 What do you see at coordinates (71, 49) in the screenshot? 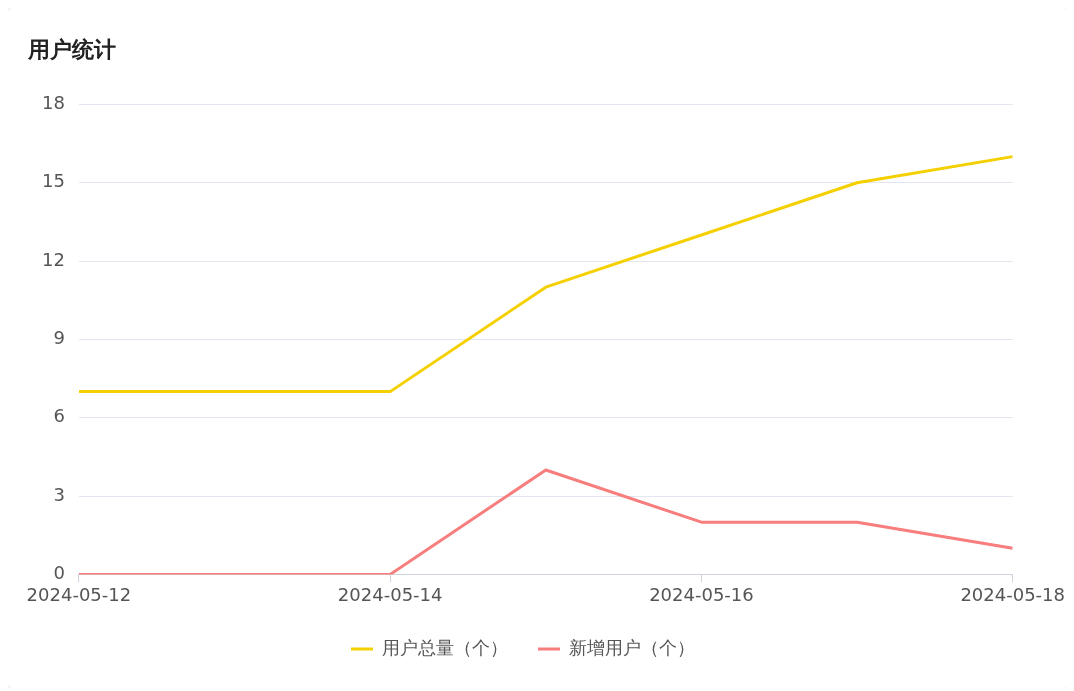
I see `chart-title: 用户统计` at bounding box center [71, 49].